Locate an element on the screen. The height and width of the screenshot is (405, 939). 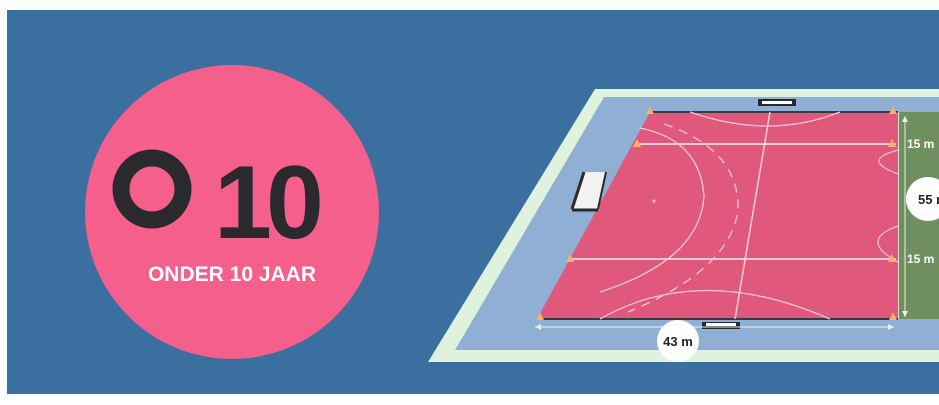
right-arc-top is located at coordinates (888, 162).